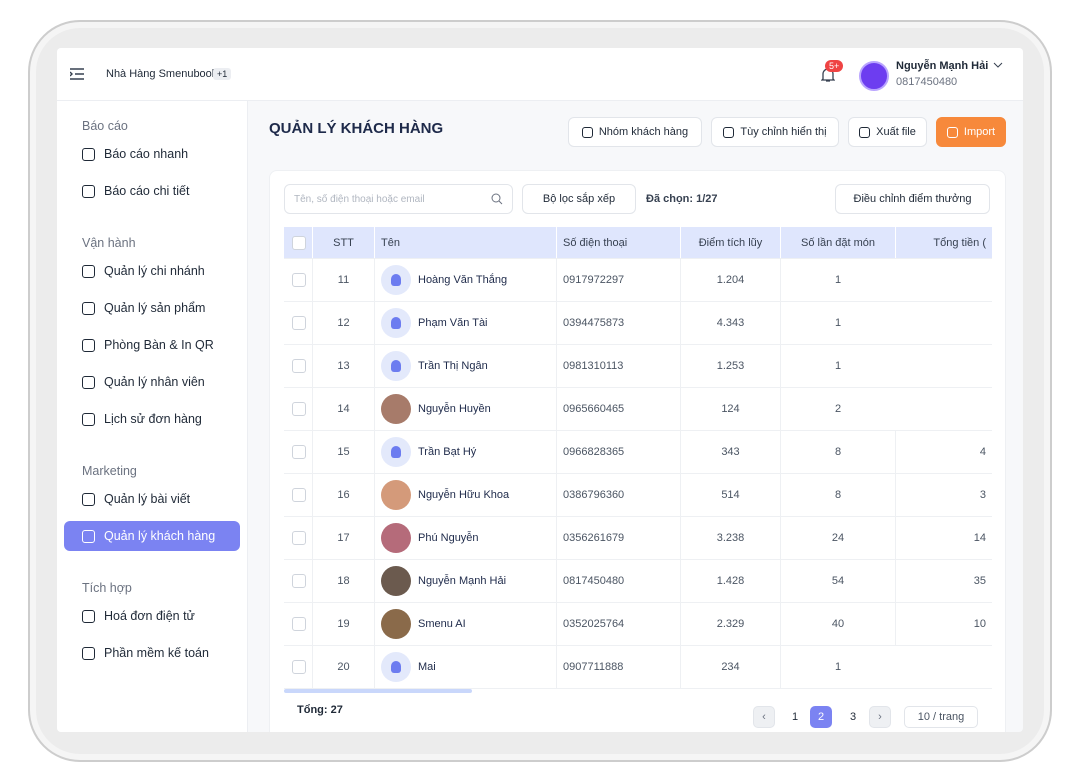 This screenshot has height=780, width=1080. Describe the element at coordinates (77, 74) in the screenshot. I see `menu-icon` at that location.